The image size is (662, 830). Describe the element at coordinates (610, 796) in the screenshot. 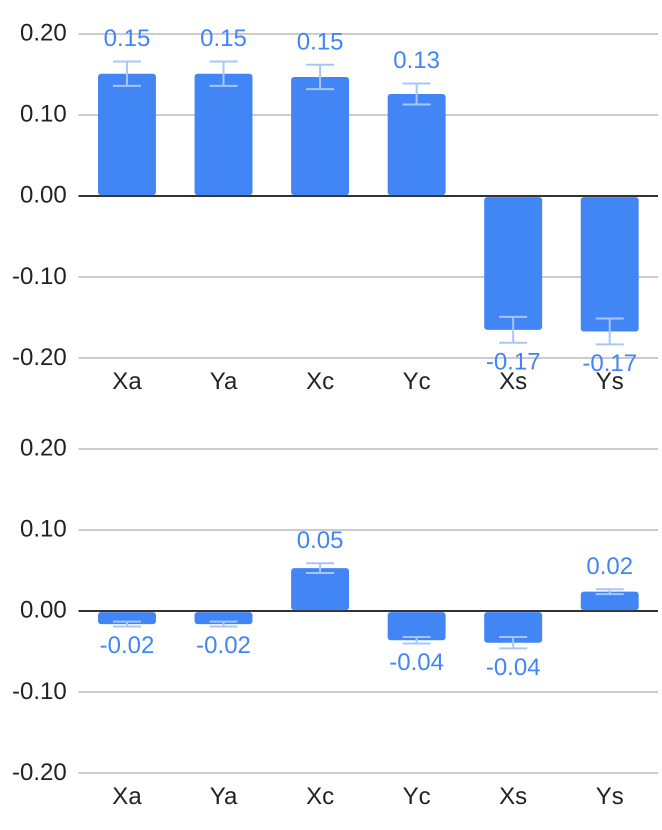

I see `x-tick-label: Ys` at that location.